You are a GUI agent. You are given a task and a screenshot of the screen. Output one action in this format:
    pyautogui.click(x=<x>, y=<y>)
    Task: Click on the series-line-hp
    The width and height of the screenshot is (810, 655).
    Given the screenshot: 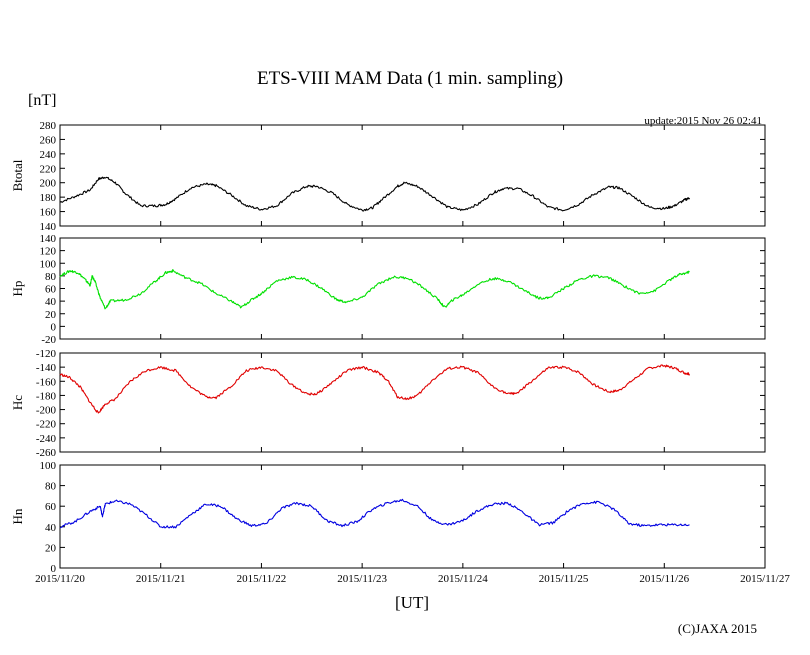 What is the action you would take?
    pyautogui.click(x=374, y=289)
    